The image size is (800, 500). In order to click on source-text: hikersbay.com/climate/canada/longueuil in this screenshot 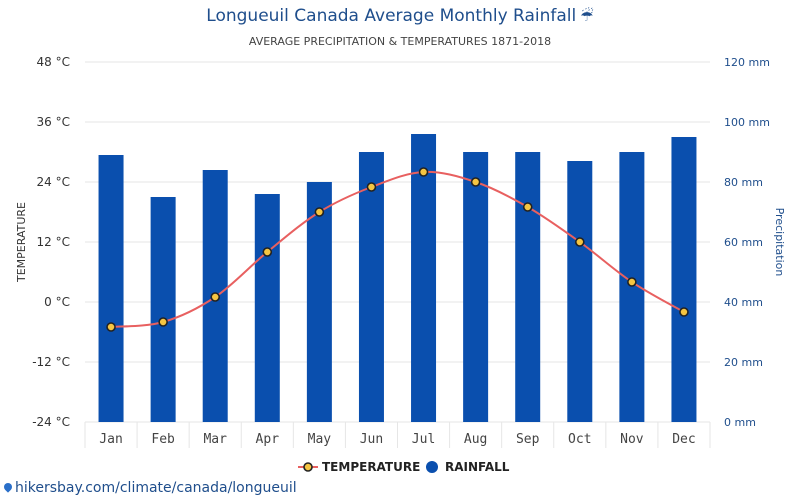, I will do `click(156, 488)`.